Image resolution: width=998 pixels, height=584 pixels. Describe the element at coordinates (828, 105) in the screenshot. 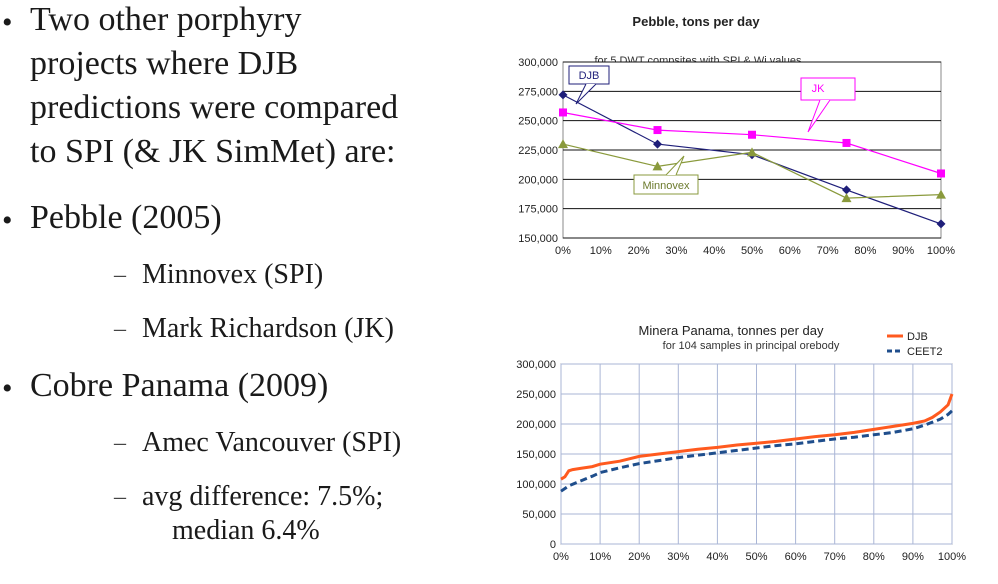

I see `jk-callout: JK` at that location.